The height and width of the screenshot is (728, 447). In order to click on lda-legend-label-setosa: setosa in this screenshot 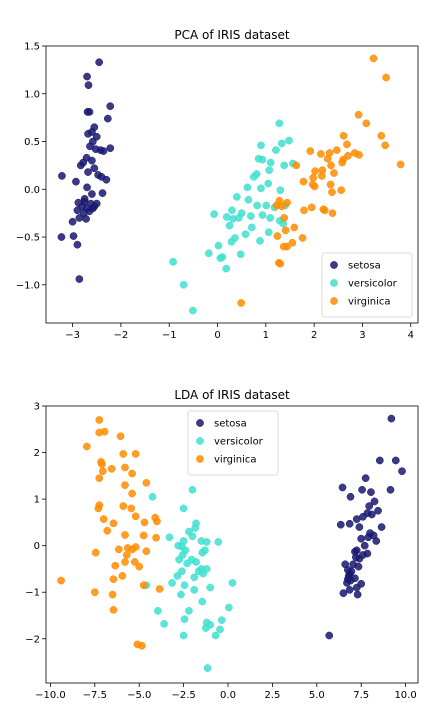, I will do `click(230, 424)`.